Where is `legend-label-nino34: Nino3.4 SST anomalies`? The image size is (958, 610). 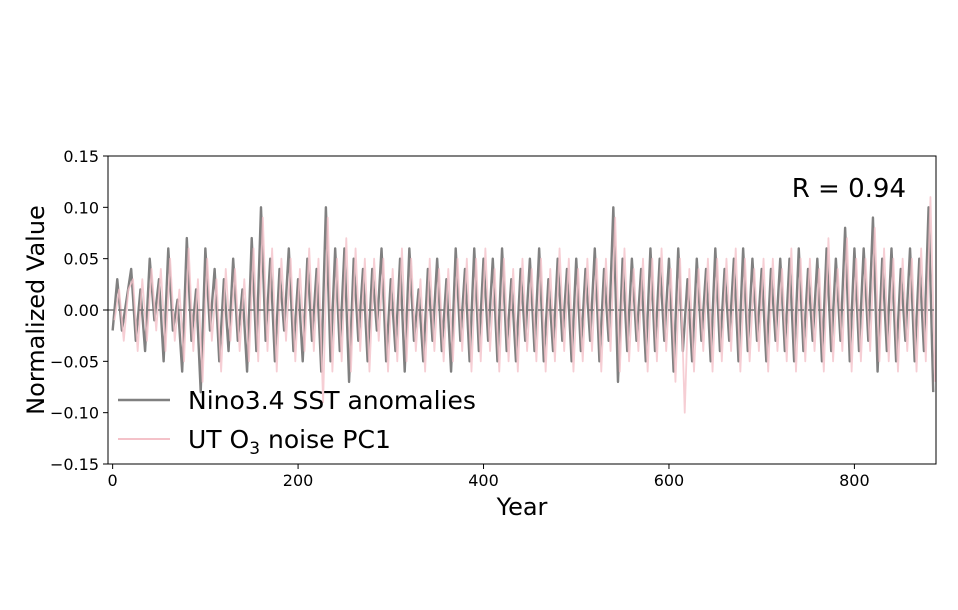
legend-label-nino34: Nino3.4 SST anomalies is located at coordinates (332, 400).